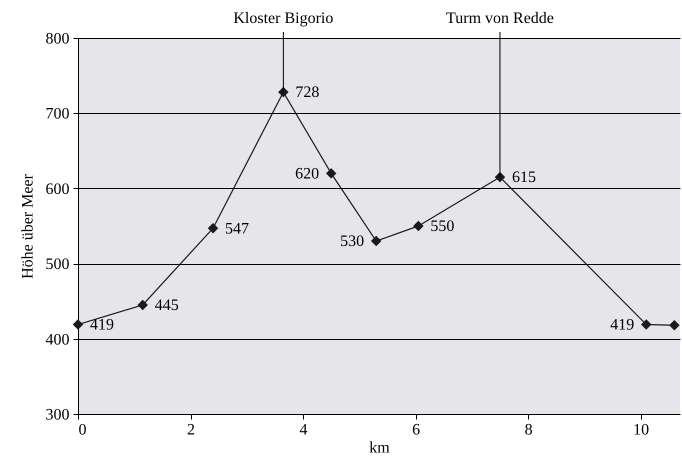 This screenshot has width=682, height=467. What do you see at coordinates (237, 229) in the screenshot?
I see `data-label: 547` at bounding box center [237, 229].